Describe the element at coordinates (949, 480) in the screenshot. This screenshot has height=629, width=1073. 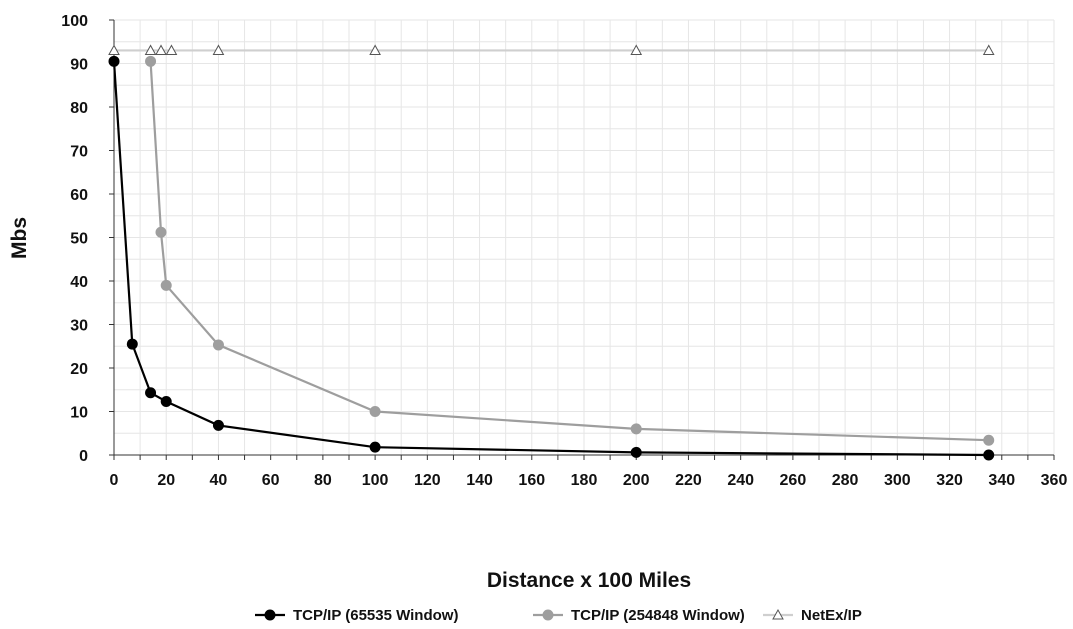
I see `x-tick-label: 320` at that location.